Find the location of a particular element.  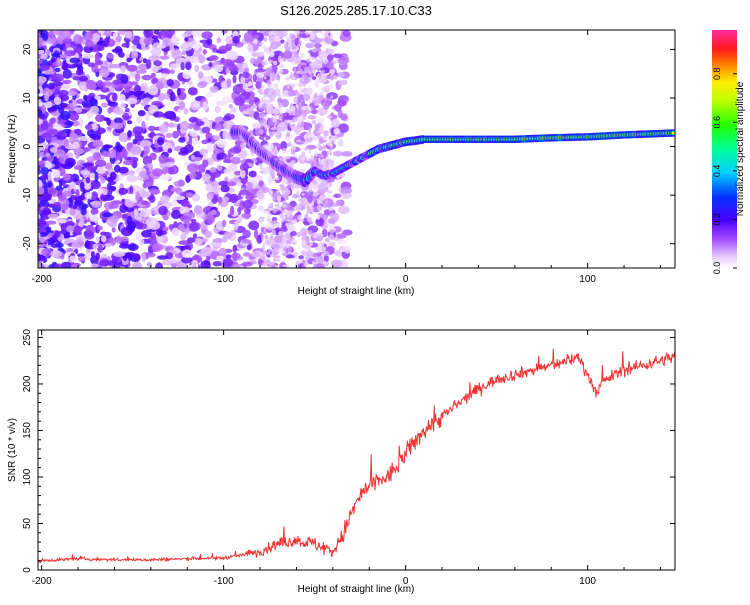

top-x-tick-label: 0 is located at coordinates (406, 279).